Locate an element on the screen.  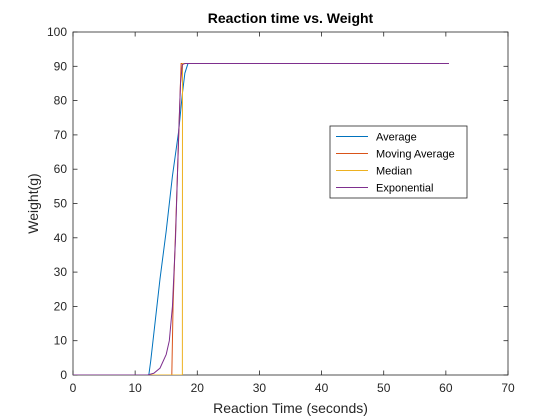
legend-label-median: Median is located at coordinates (394, 172).